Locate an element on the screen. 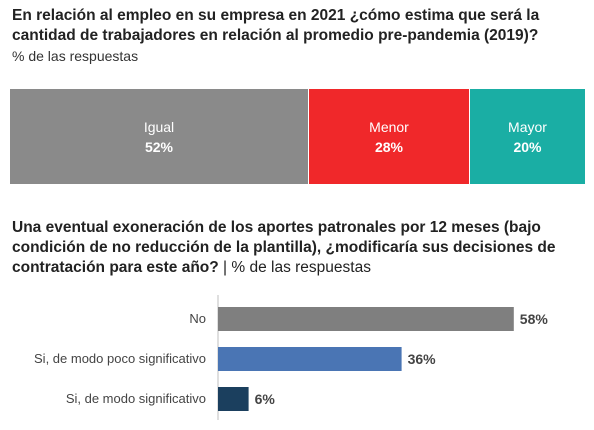 Image resolution: width=594 pixels, height=430 pixels. chart2-title-suffix: | % de las respuestas is located at coordinates (294, 267).